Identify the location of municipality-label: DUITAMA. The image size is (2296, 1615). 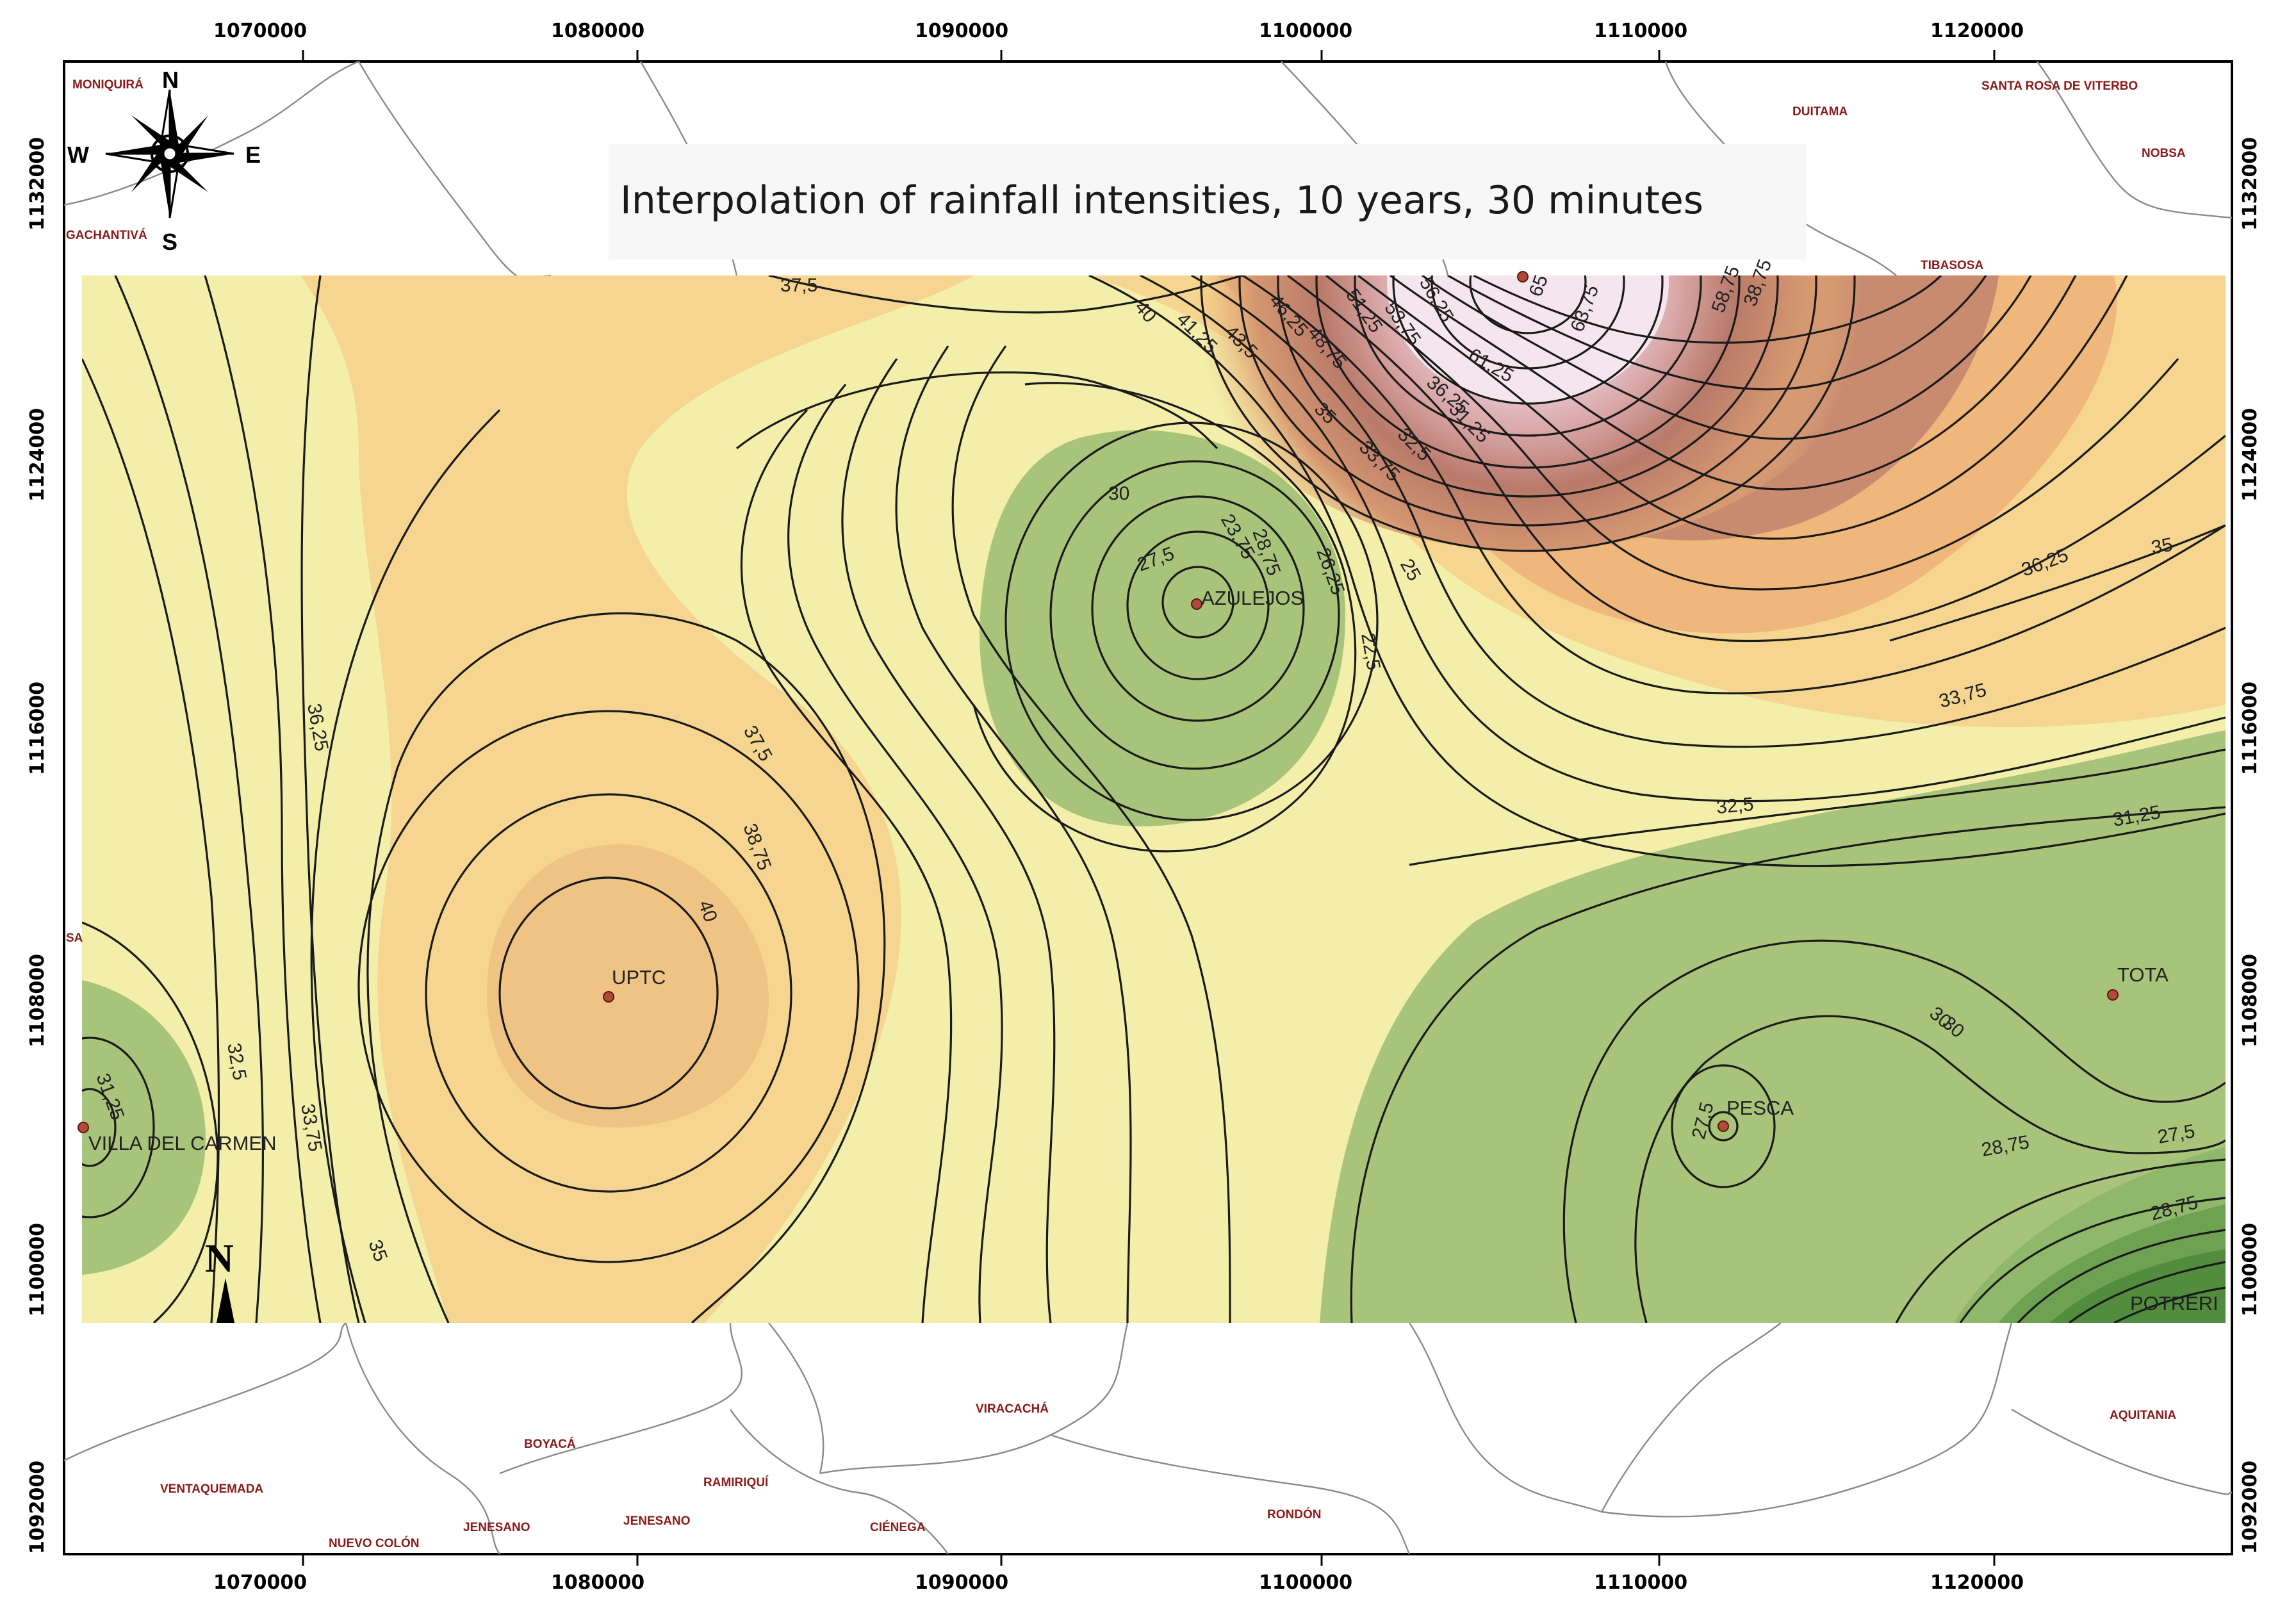
(1820, 112).